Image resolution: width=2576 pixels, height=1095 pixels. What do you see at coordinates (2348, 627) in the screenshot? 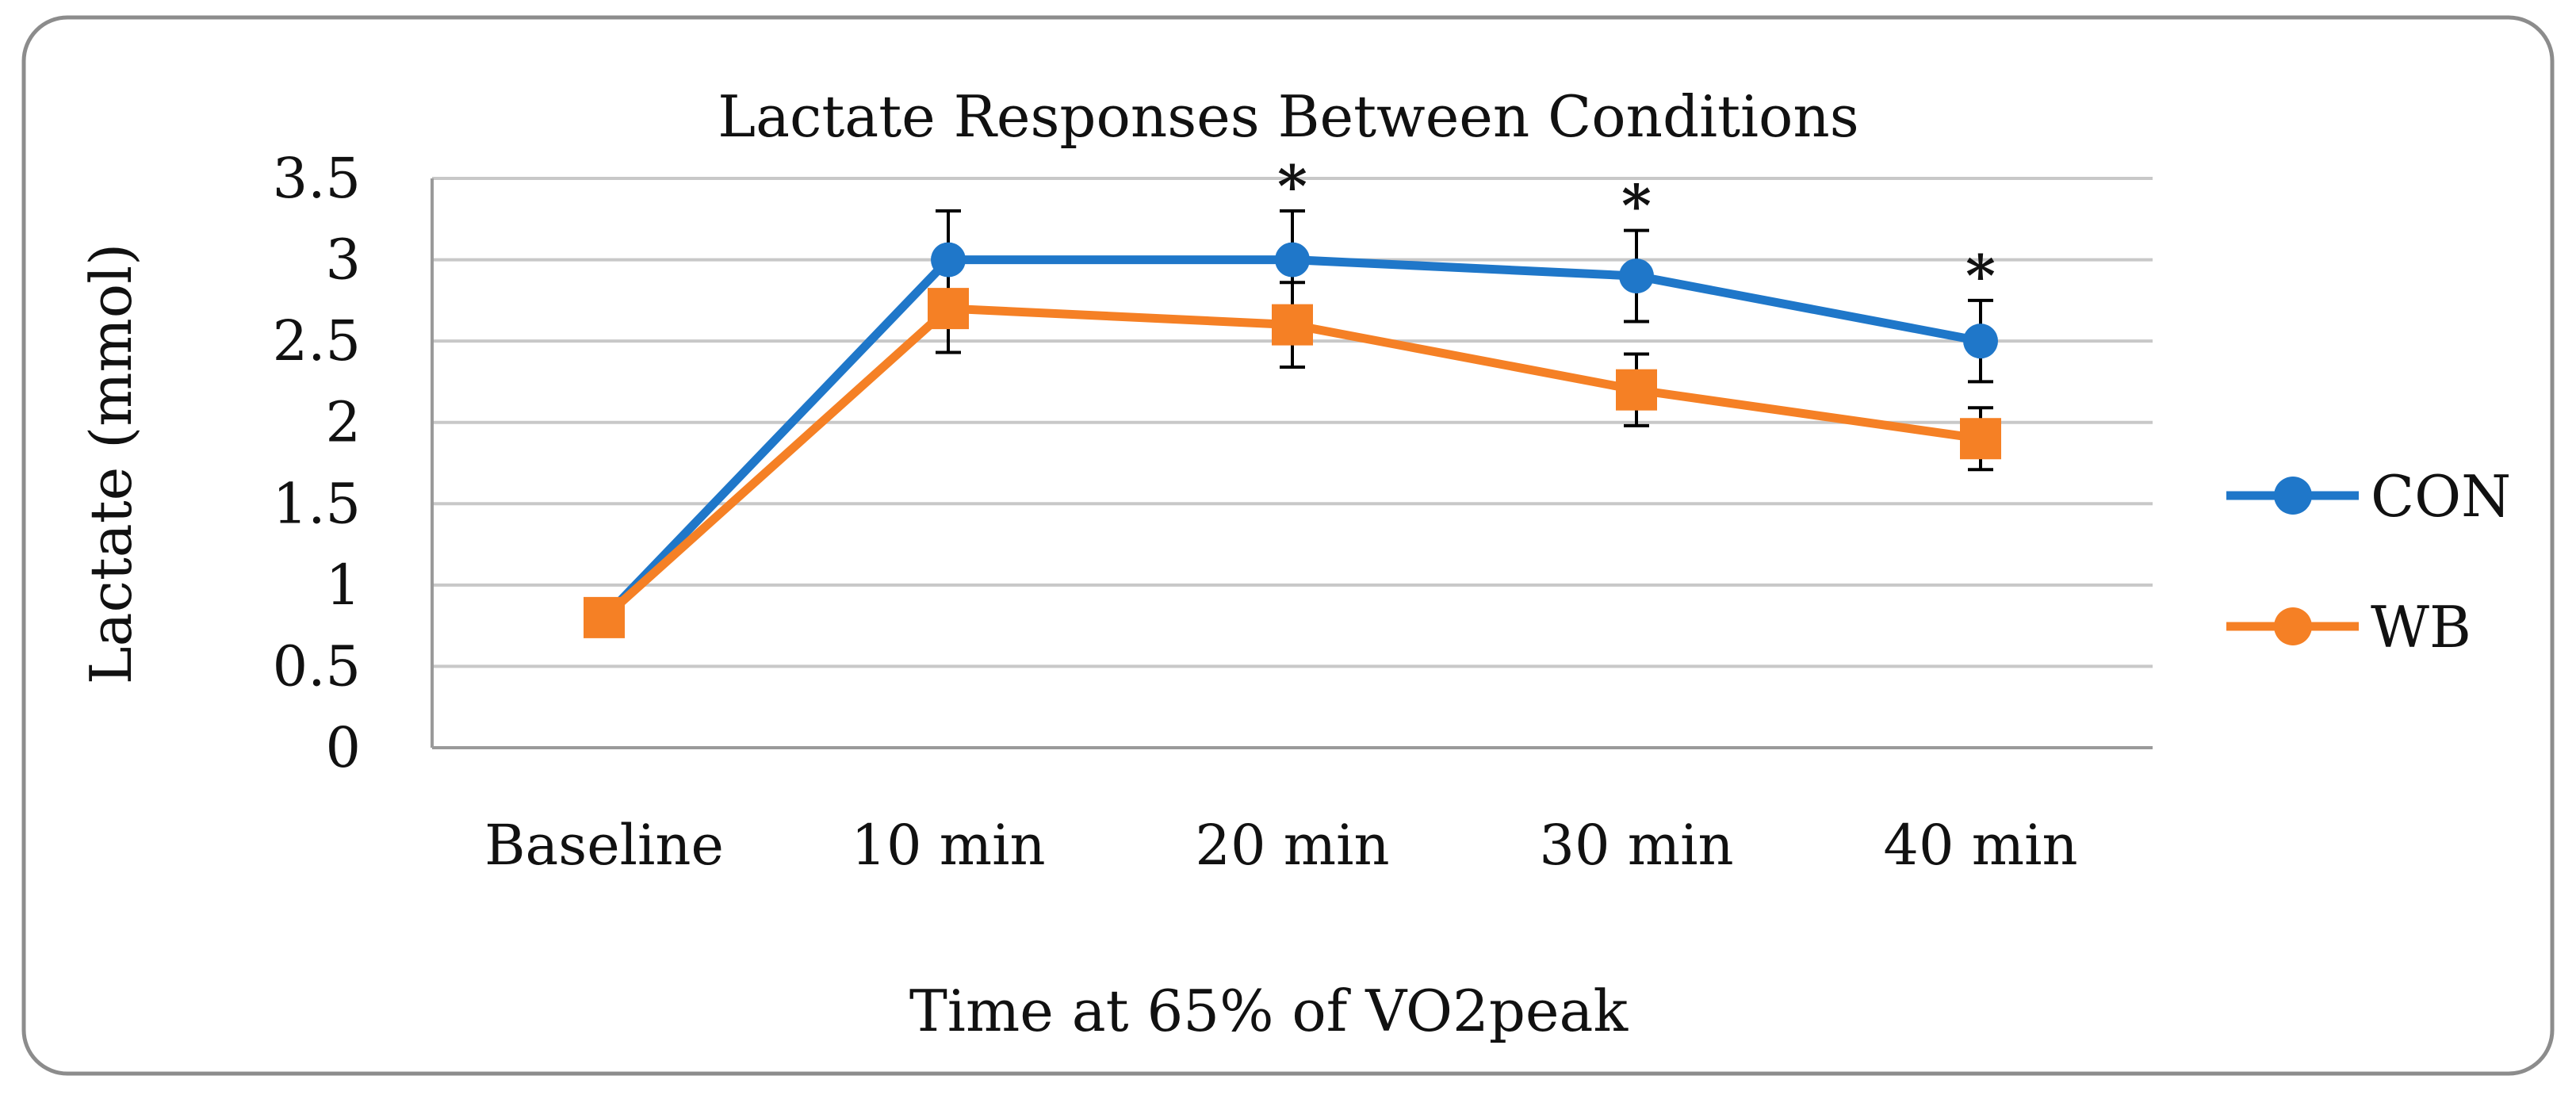
I see `legend-item-wb: WB` at bounding box center [2348, 627].